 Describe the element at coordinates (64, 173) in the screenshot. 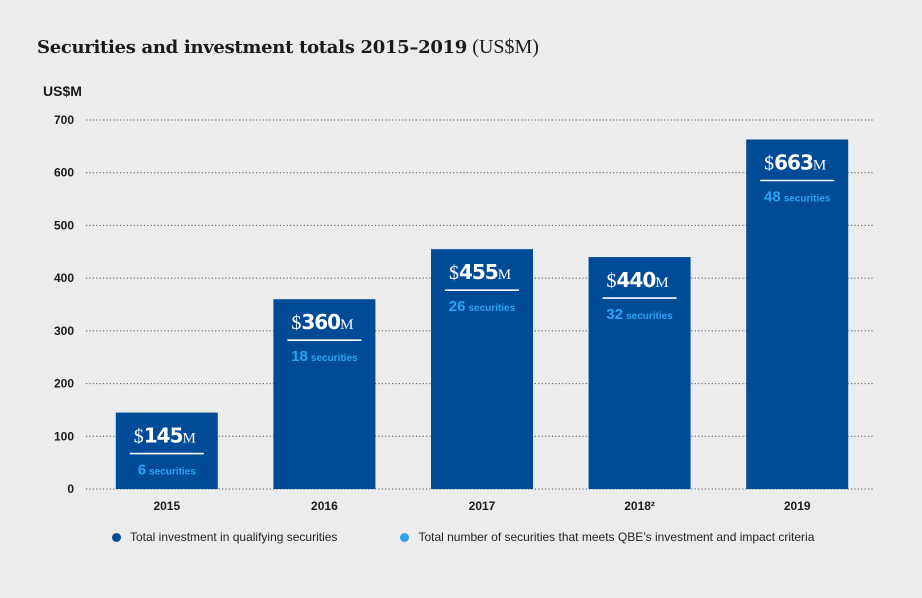

I see `y-tick-label: 600` at that location.